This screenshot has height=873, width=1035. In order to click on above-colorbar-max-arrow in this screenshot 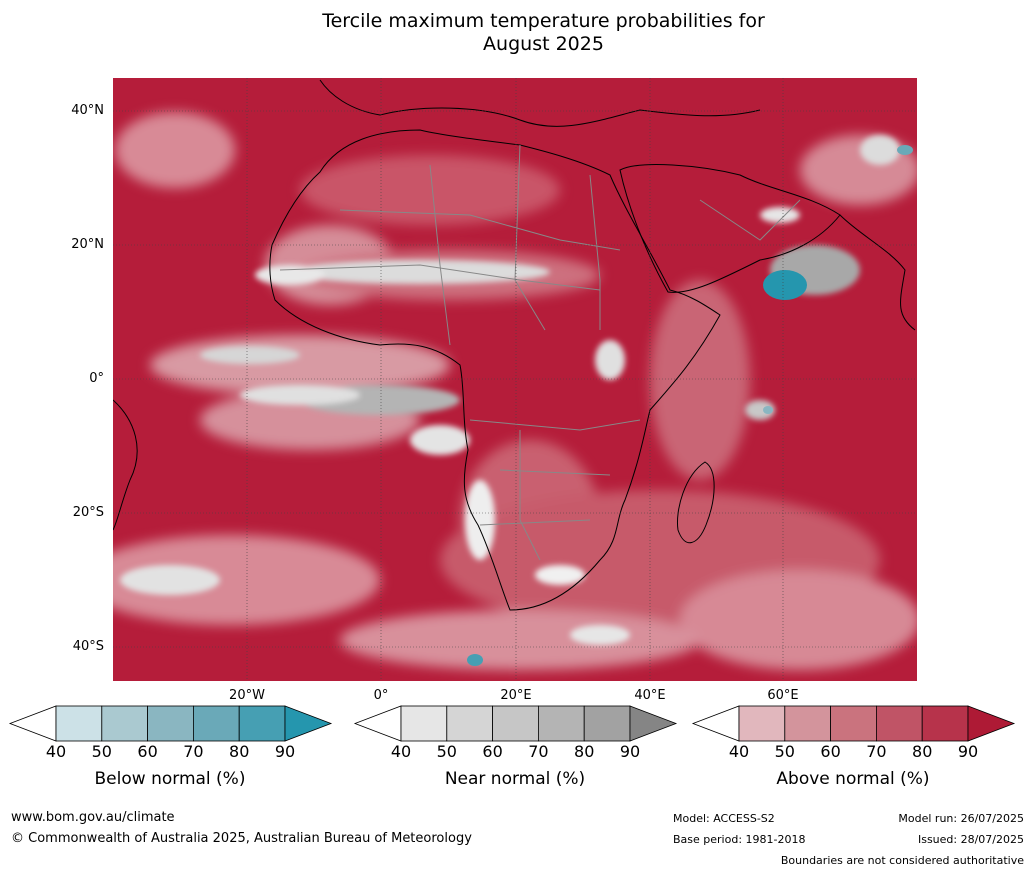, I will do `click(991, 723)`.